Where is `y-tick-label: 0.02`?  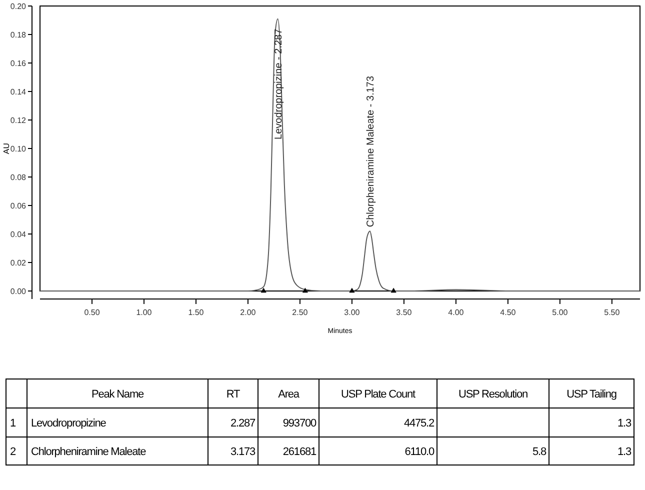 y-tick-label: 0.02 is located at coordinates (18, 263).